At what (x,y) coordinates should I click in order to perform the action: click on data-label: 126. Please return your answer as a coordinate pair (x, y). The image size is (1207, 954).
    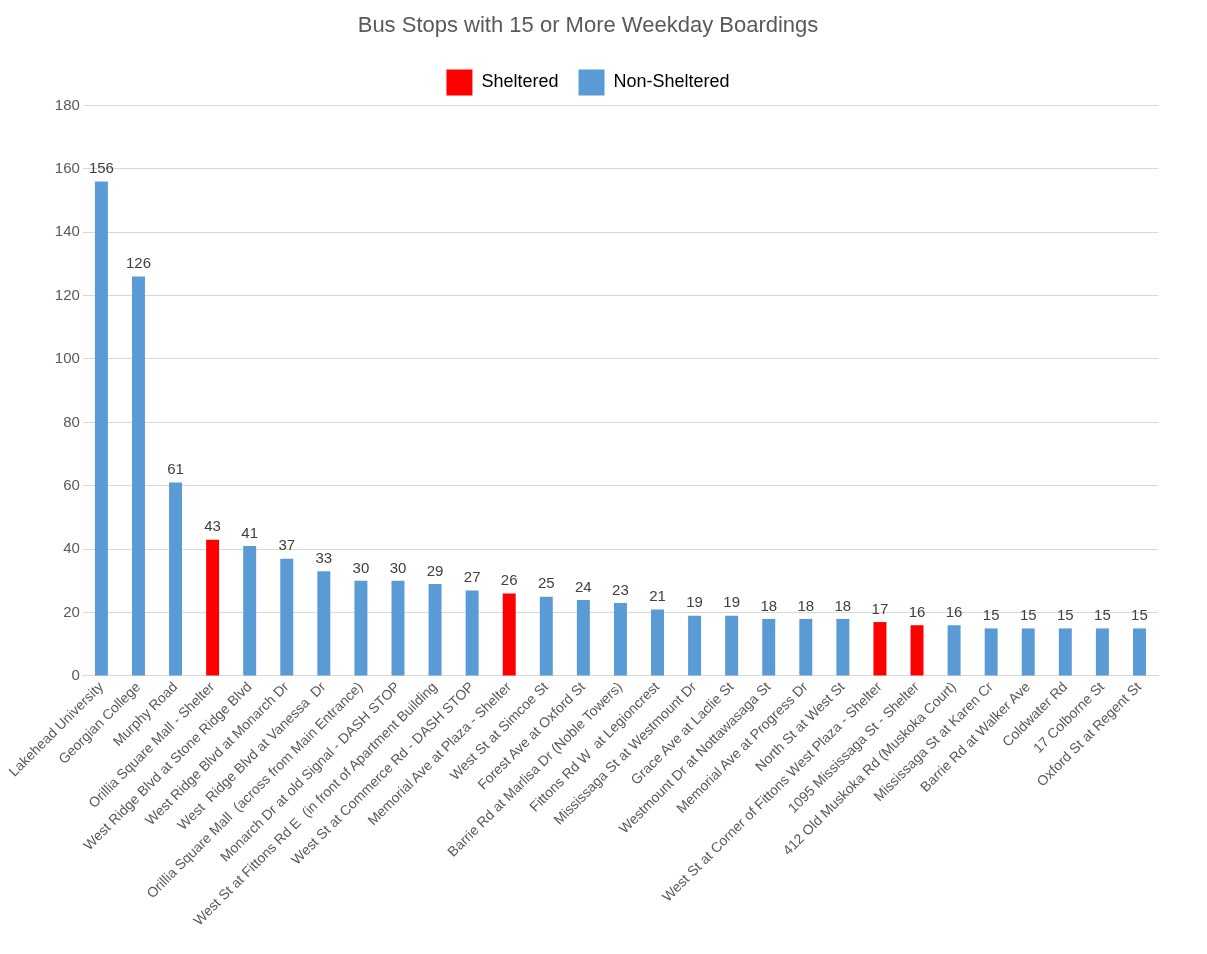
    Looking at the image, I should click on (138, 263).